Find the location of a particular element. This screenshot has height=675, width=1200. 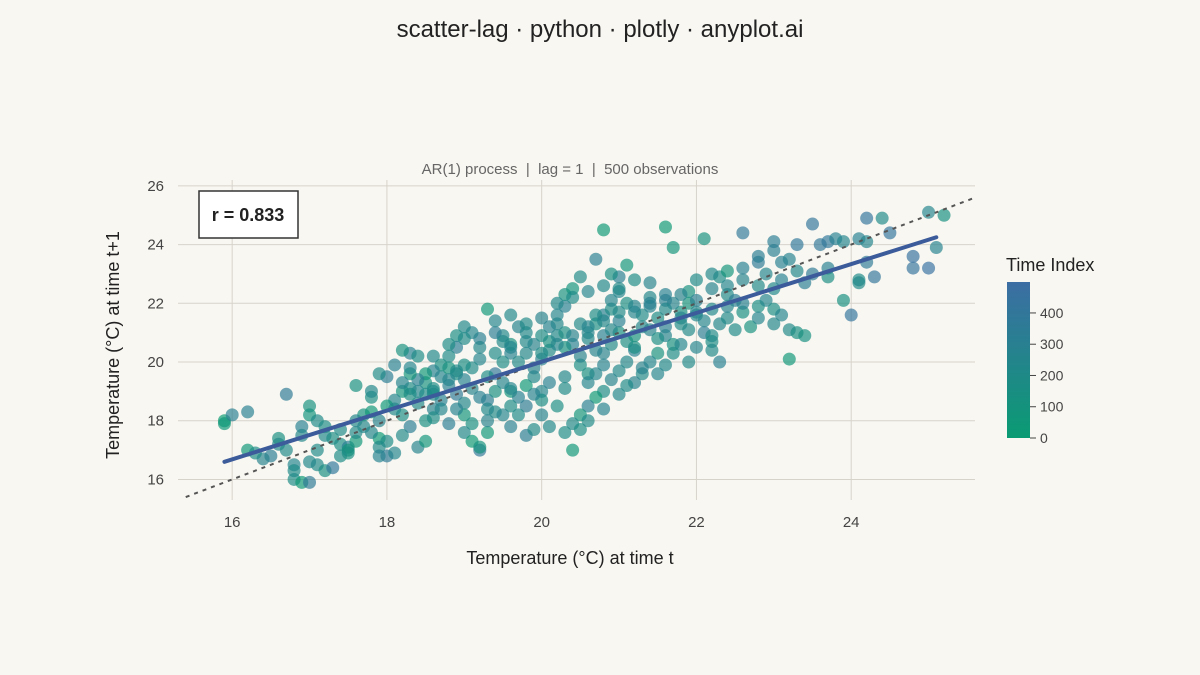

y-axis-label: Temperature (°C) at time t+1 is located at coordinates (113, 345).